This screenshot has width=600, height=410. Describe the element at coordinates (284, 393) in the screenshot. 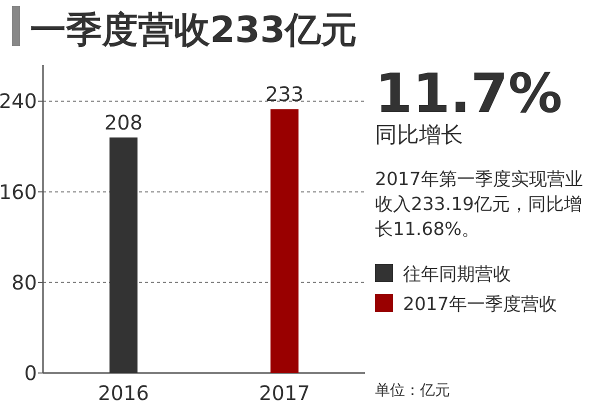

I see `x-tick-label: 2017` at that location.